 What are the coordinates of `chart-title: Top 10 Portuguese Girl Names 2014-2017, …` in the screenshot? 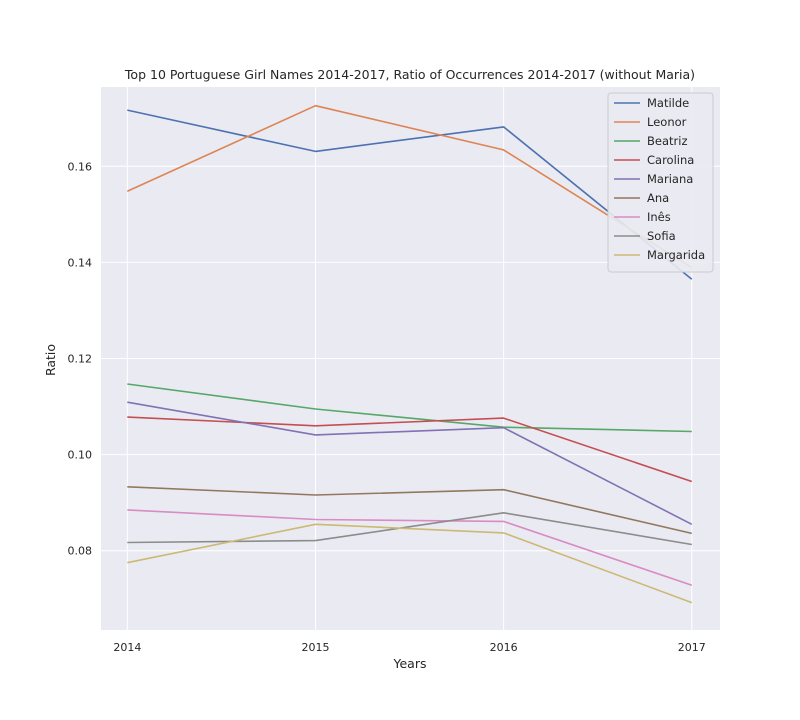 It's located at (409, 74).